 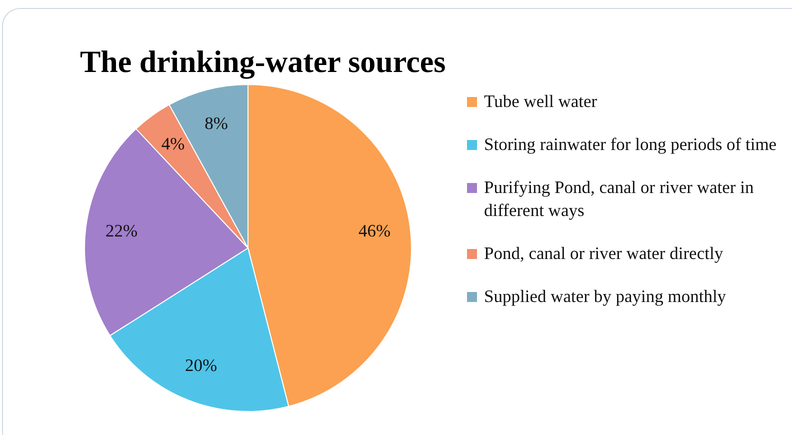 I want to click on legend-label: Pond, canal or river water directly, so click(x=604, y=253).